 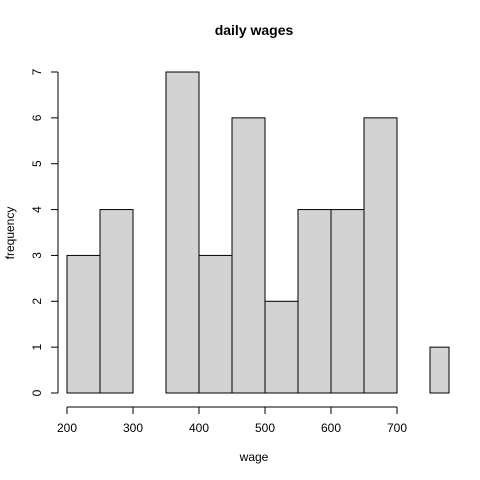 What do you see at coordinates (44, 232) in the screenshot?
I see `y-axis: 0 1 2 3 4 5 6 7` at bounding box center [44, 232].